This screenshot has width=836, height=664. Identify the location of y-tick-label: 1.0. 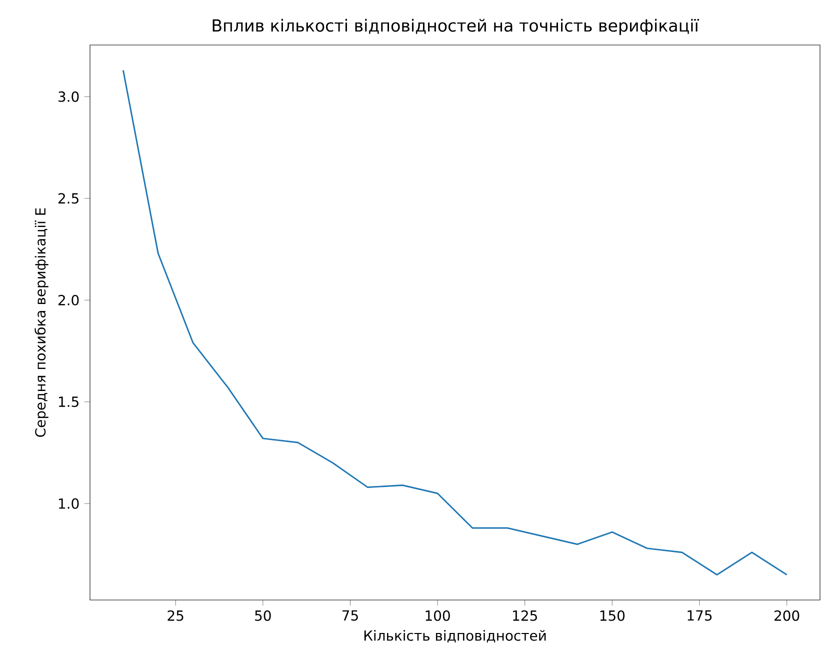
(68, 503).